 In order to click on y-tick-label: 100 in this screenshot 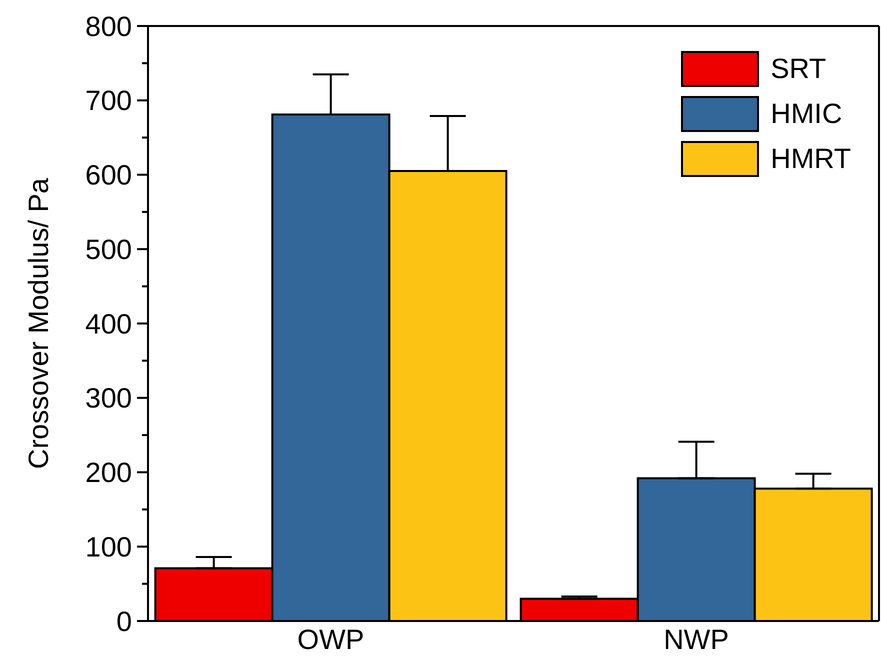, I will do `click(108, 546)`.